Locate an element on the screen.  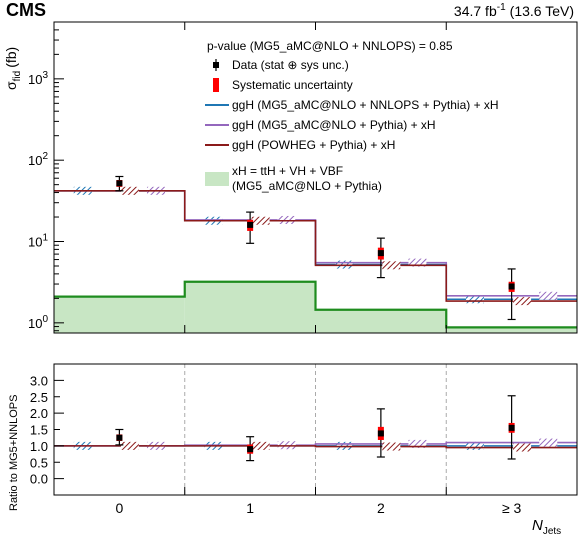
x-category-label: ≥ 3 is located at coordinates (512, 508).